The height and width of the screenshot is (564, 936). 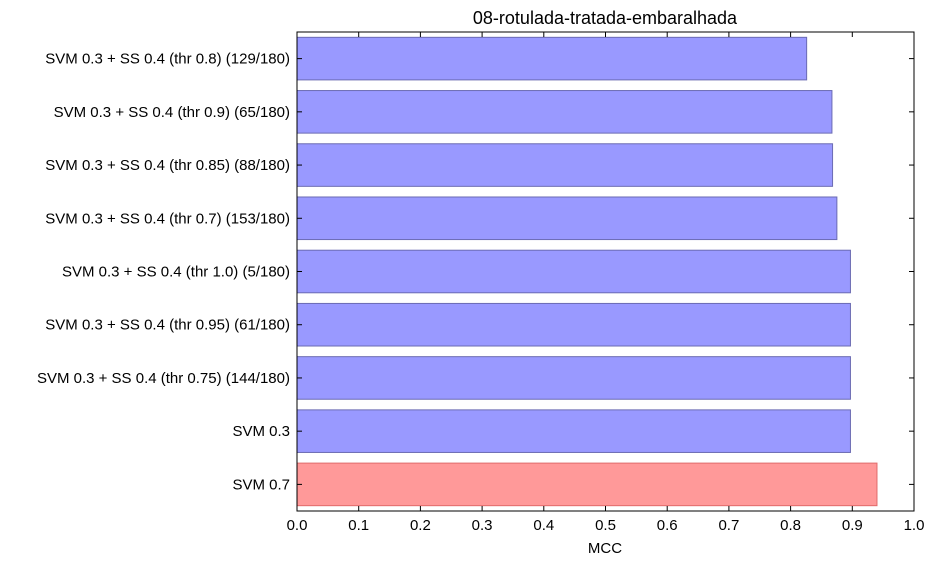 What do you see at coordinates (667, 525) in the screenshot?
I see `x-tick-label: 0.6` at bounding box center [667, 525].